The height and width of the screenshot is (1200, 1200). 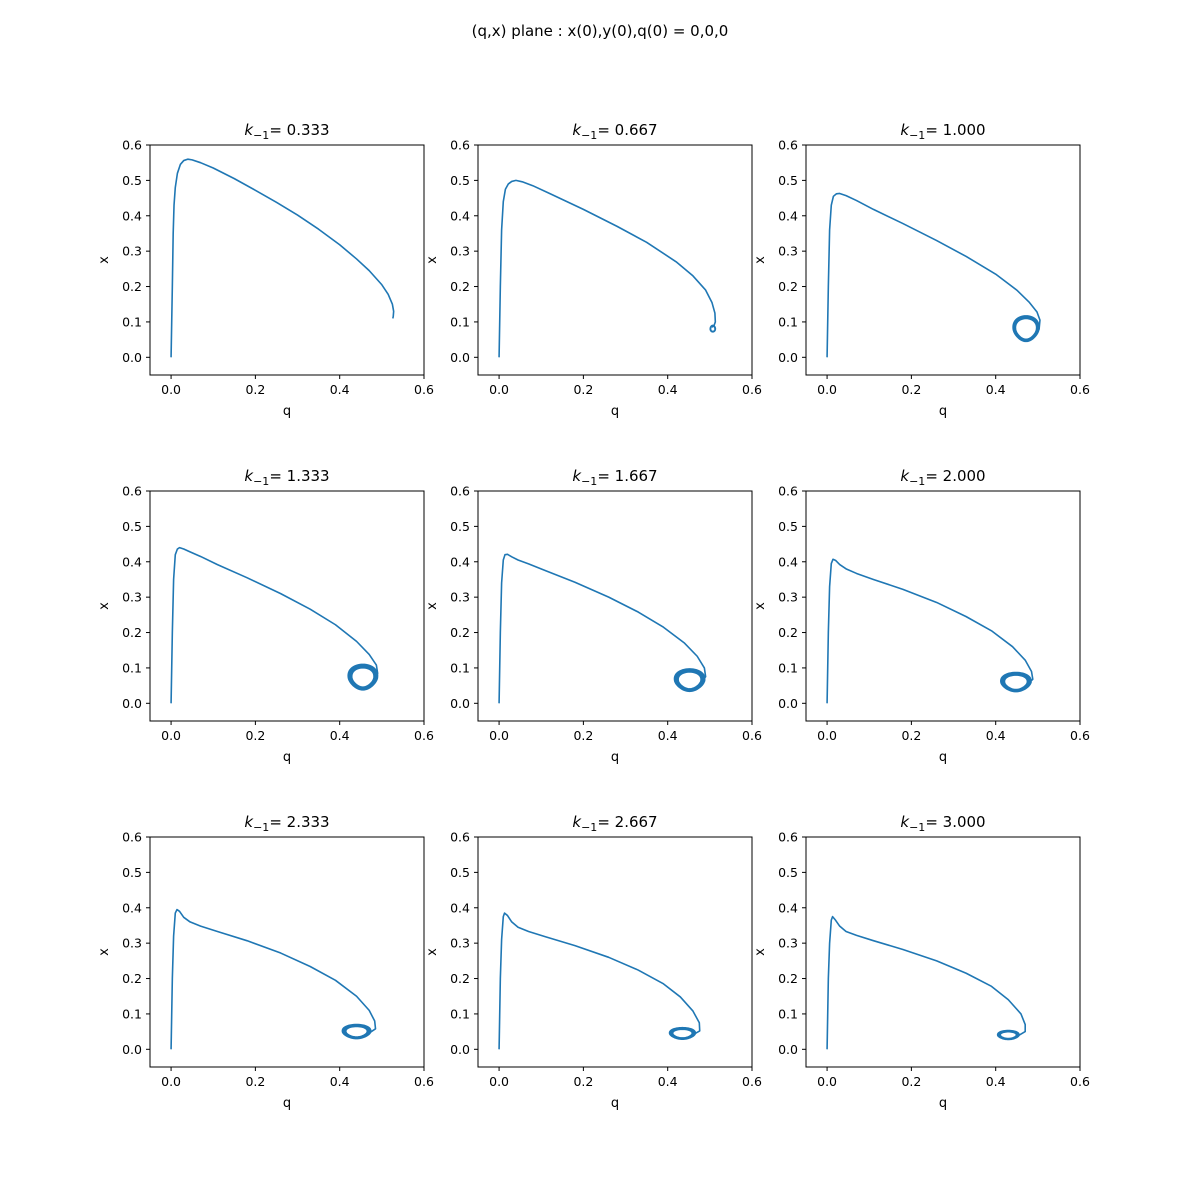 What do you see at coordinates (627, 476) in the screenshot?
I see `title-value: = 1.667` at bounding box center [627, 476].